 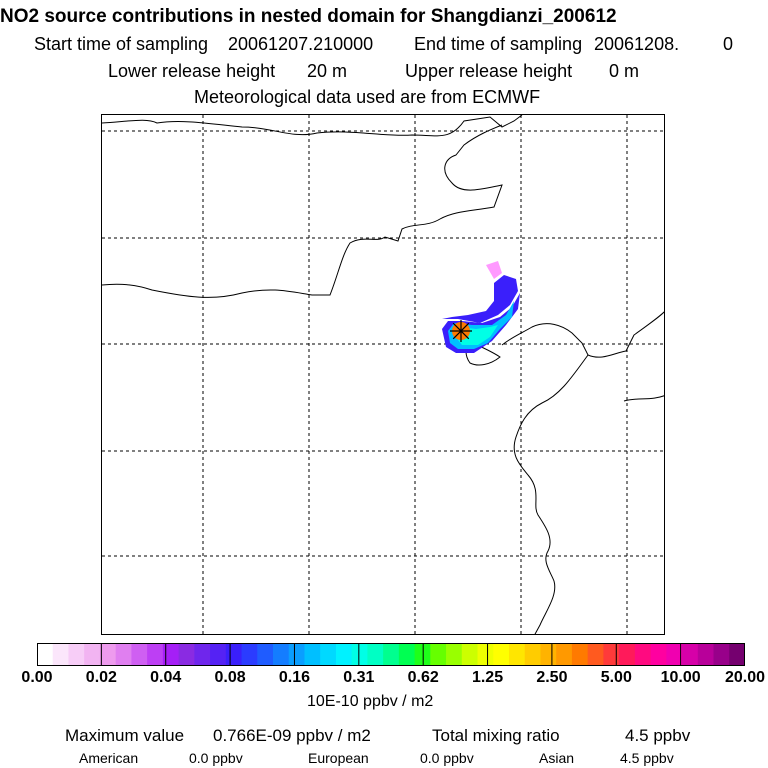 I want to click on plume-tail-cell, so click(x=494, y=270).